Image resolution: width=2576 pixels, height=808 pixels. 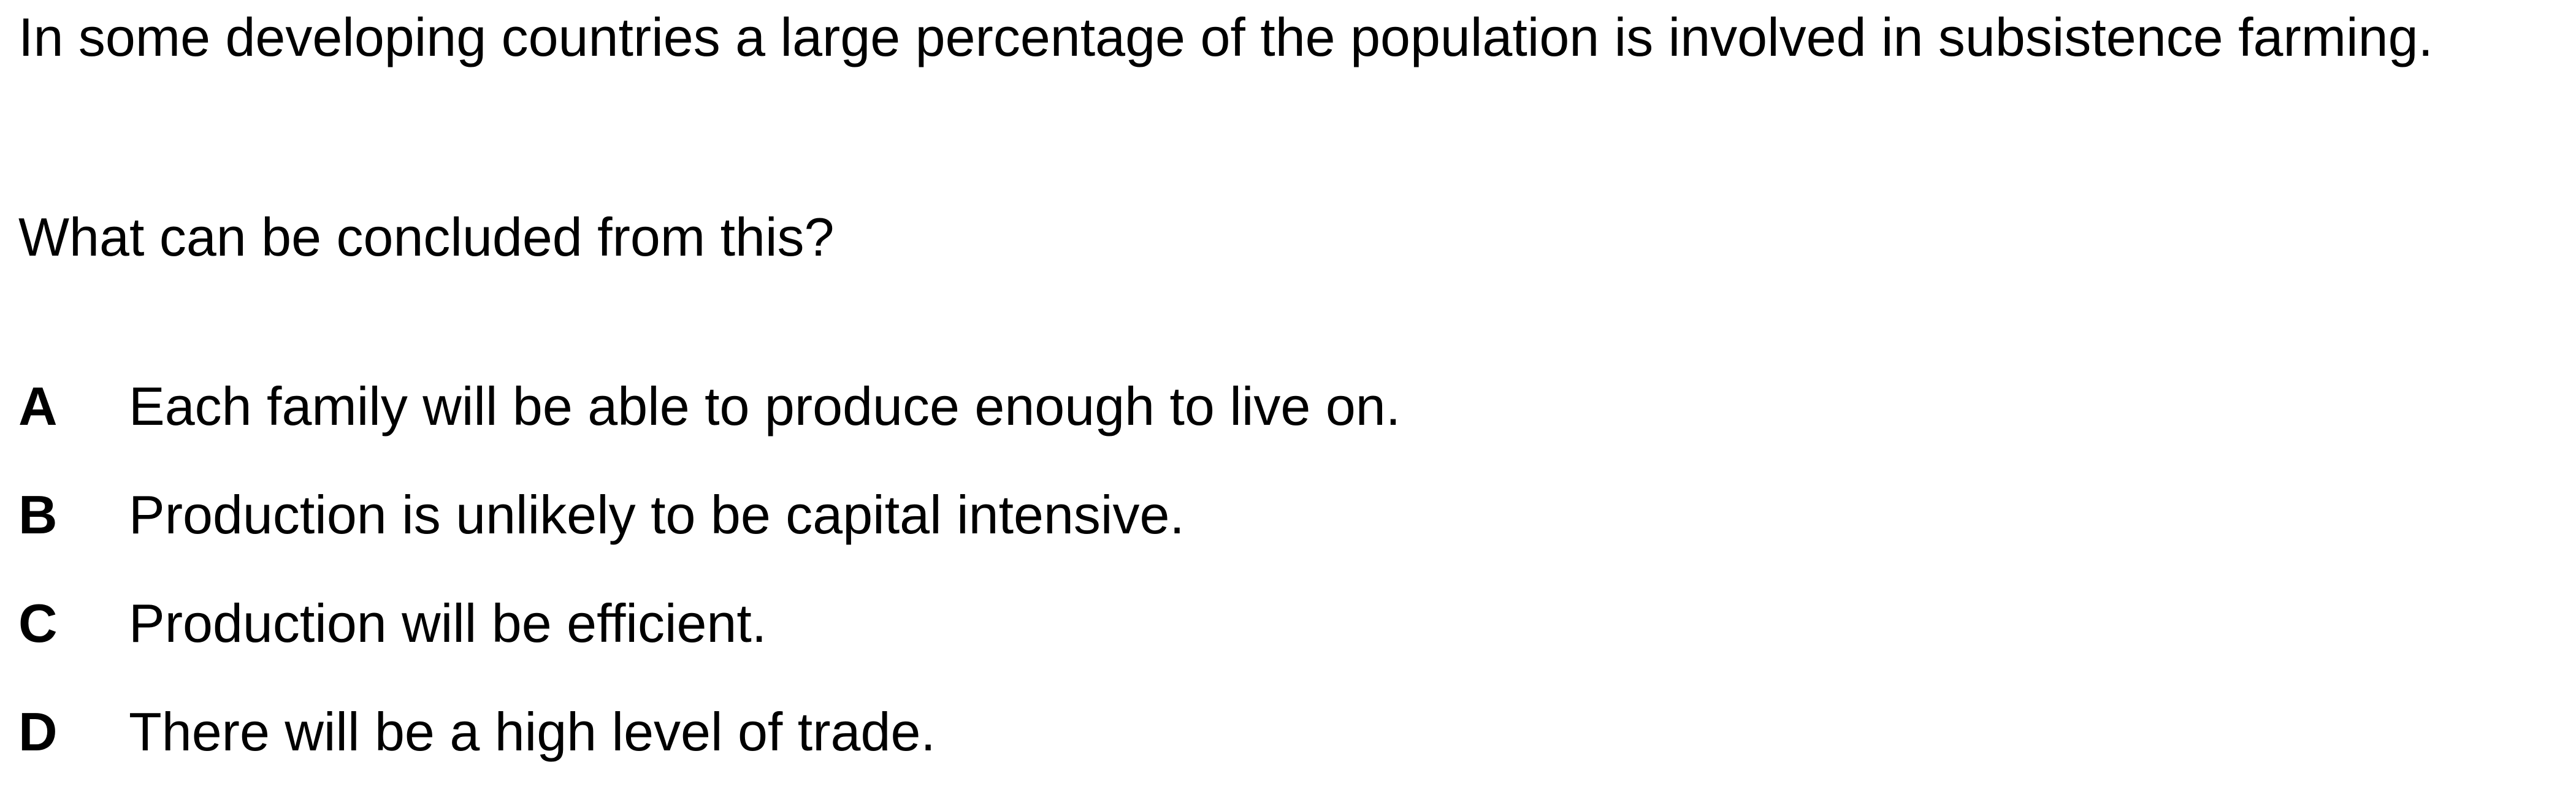 What do you see at coordinates (38, 623) in the screenshot?
I see `option-letter: C` at bounding box center [38, 623].